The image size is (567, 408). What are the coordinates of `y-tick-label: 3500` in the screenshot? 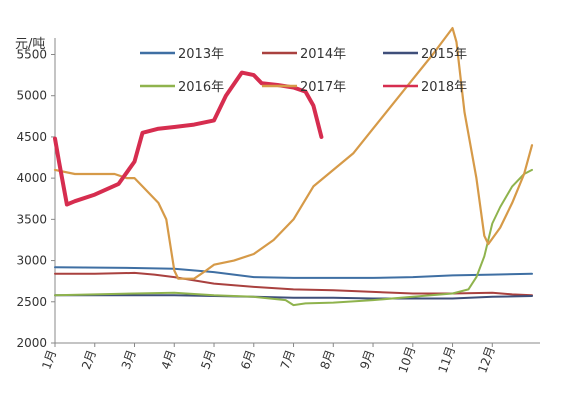 It's located at (31, 219).